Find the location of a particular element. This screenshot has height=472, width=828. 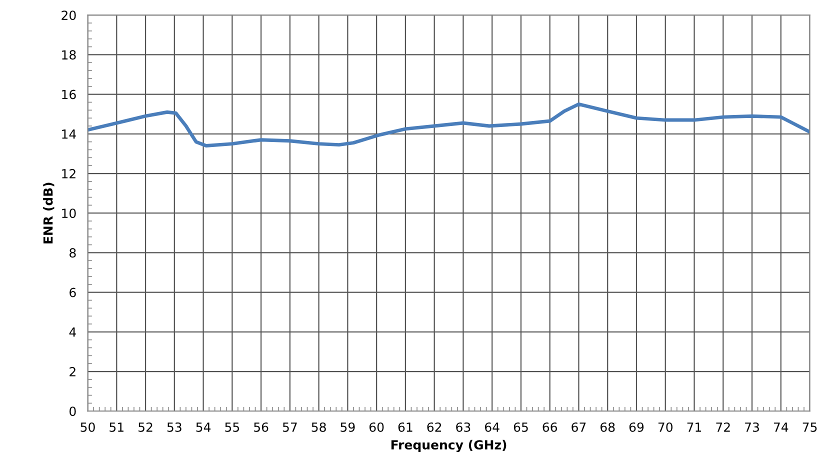

x-tick-label: 71 is located at coordinates (694, 427).